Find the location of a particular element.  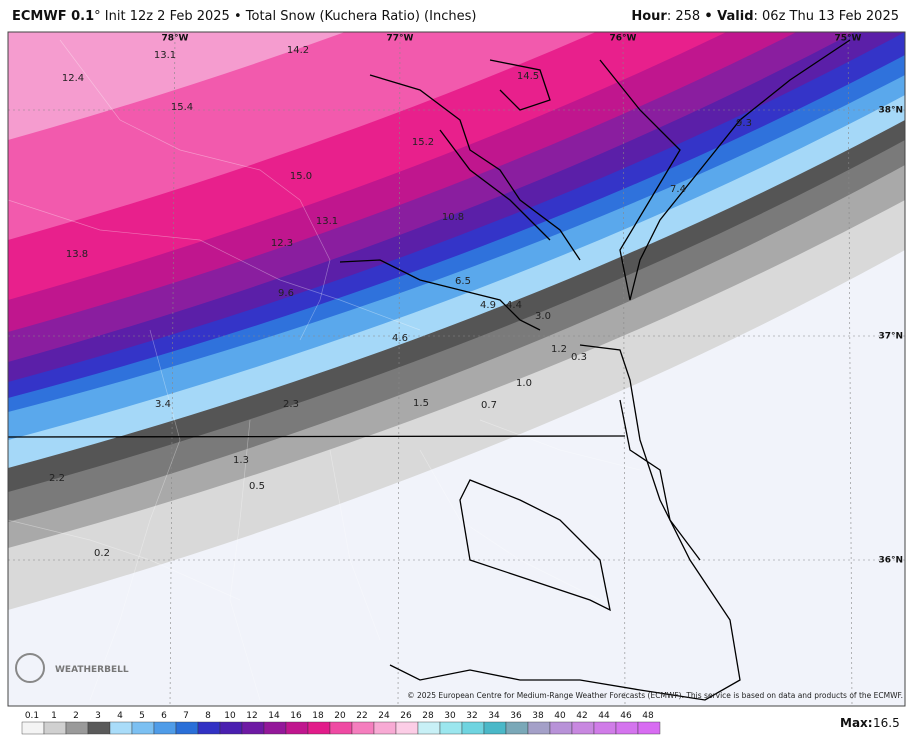

snow-label: 2.3 is located at coordinates (291, 404).